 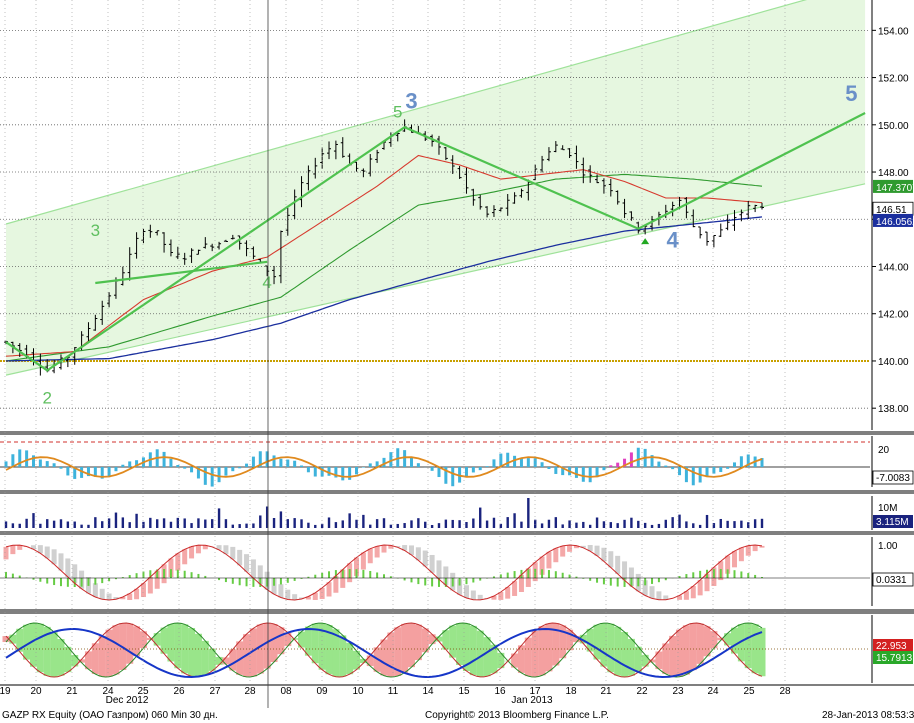 What do you see at coordinates (47, 397) in the screenshot?
I see `wave-label: 2` at bounding box center [47, 397].